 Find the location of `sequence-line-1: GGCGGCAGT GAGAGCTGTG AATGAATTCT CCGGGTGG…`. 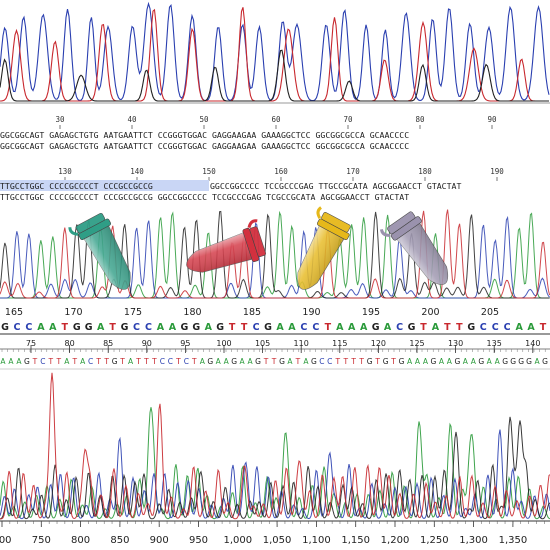

sequence-line-1: GGCGGCAGT GAGAGCTGTG AATGAATTCT CCGGGTGG… is located at coordinates (204, 135).